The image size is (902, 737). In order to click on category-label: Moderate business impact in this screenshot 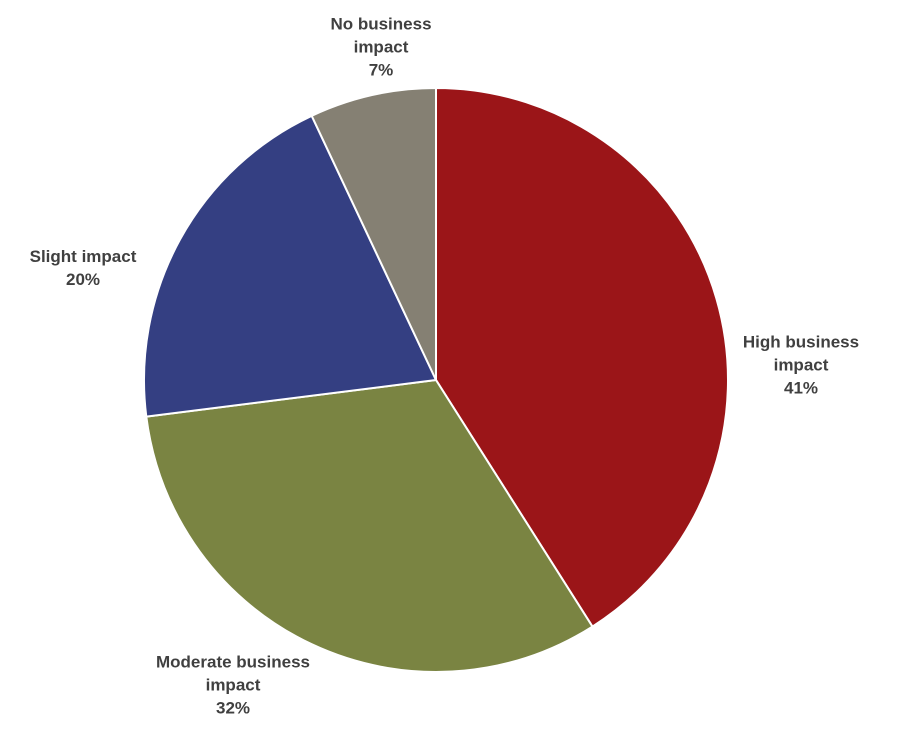, I will do `click(233, 673)`.